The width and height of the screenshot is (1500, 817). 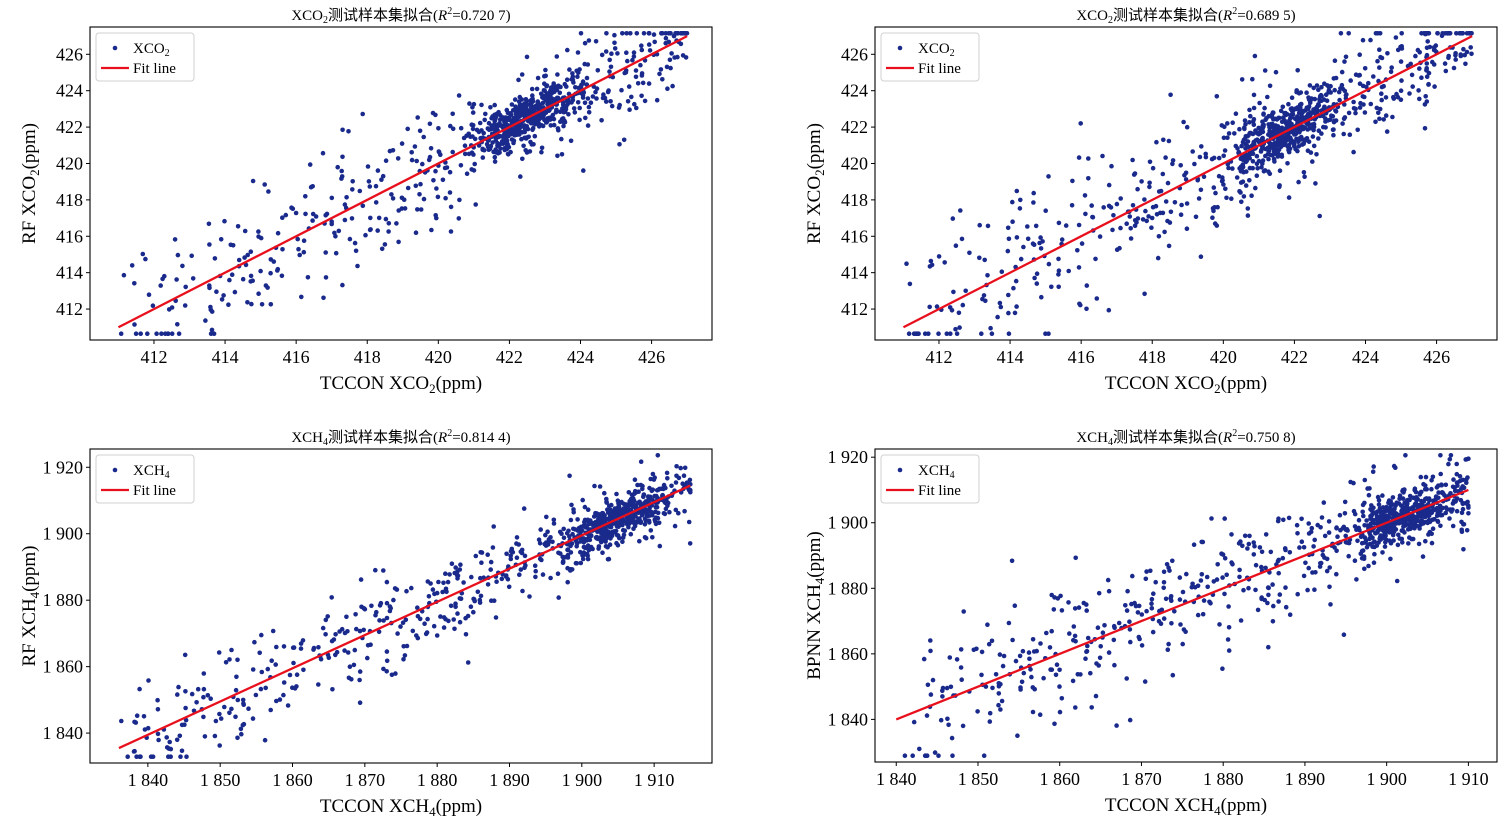 What do you see at coordinates (900, 470) in the screenshot?
I see `legend-point-marker` at bounding box center [900, 470].